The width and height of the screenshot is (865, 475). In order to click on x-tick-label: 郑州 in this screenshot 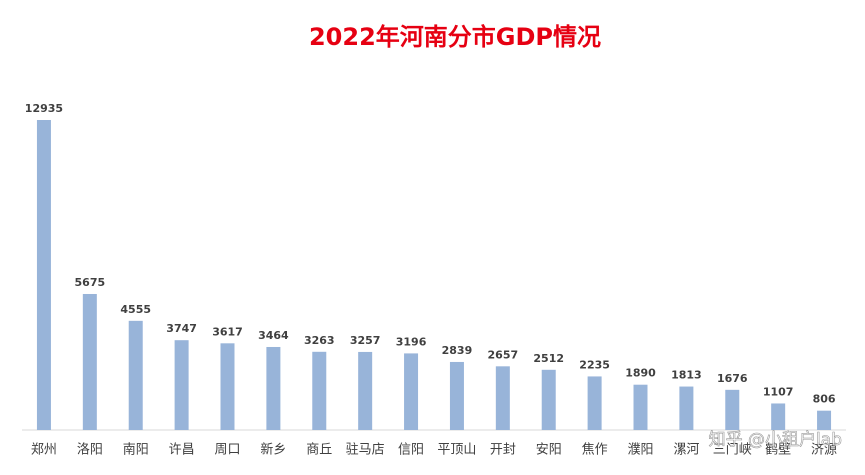, I will do `click(44, 450)`.